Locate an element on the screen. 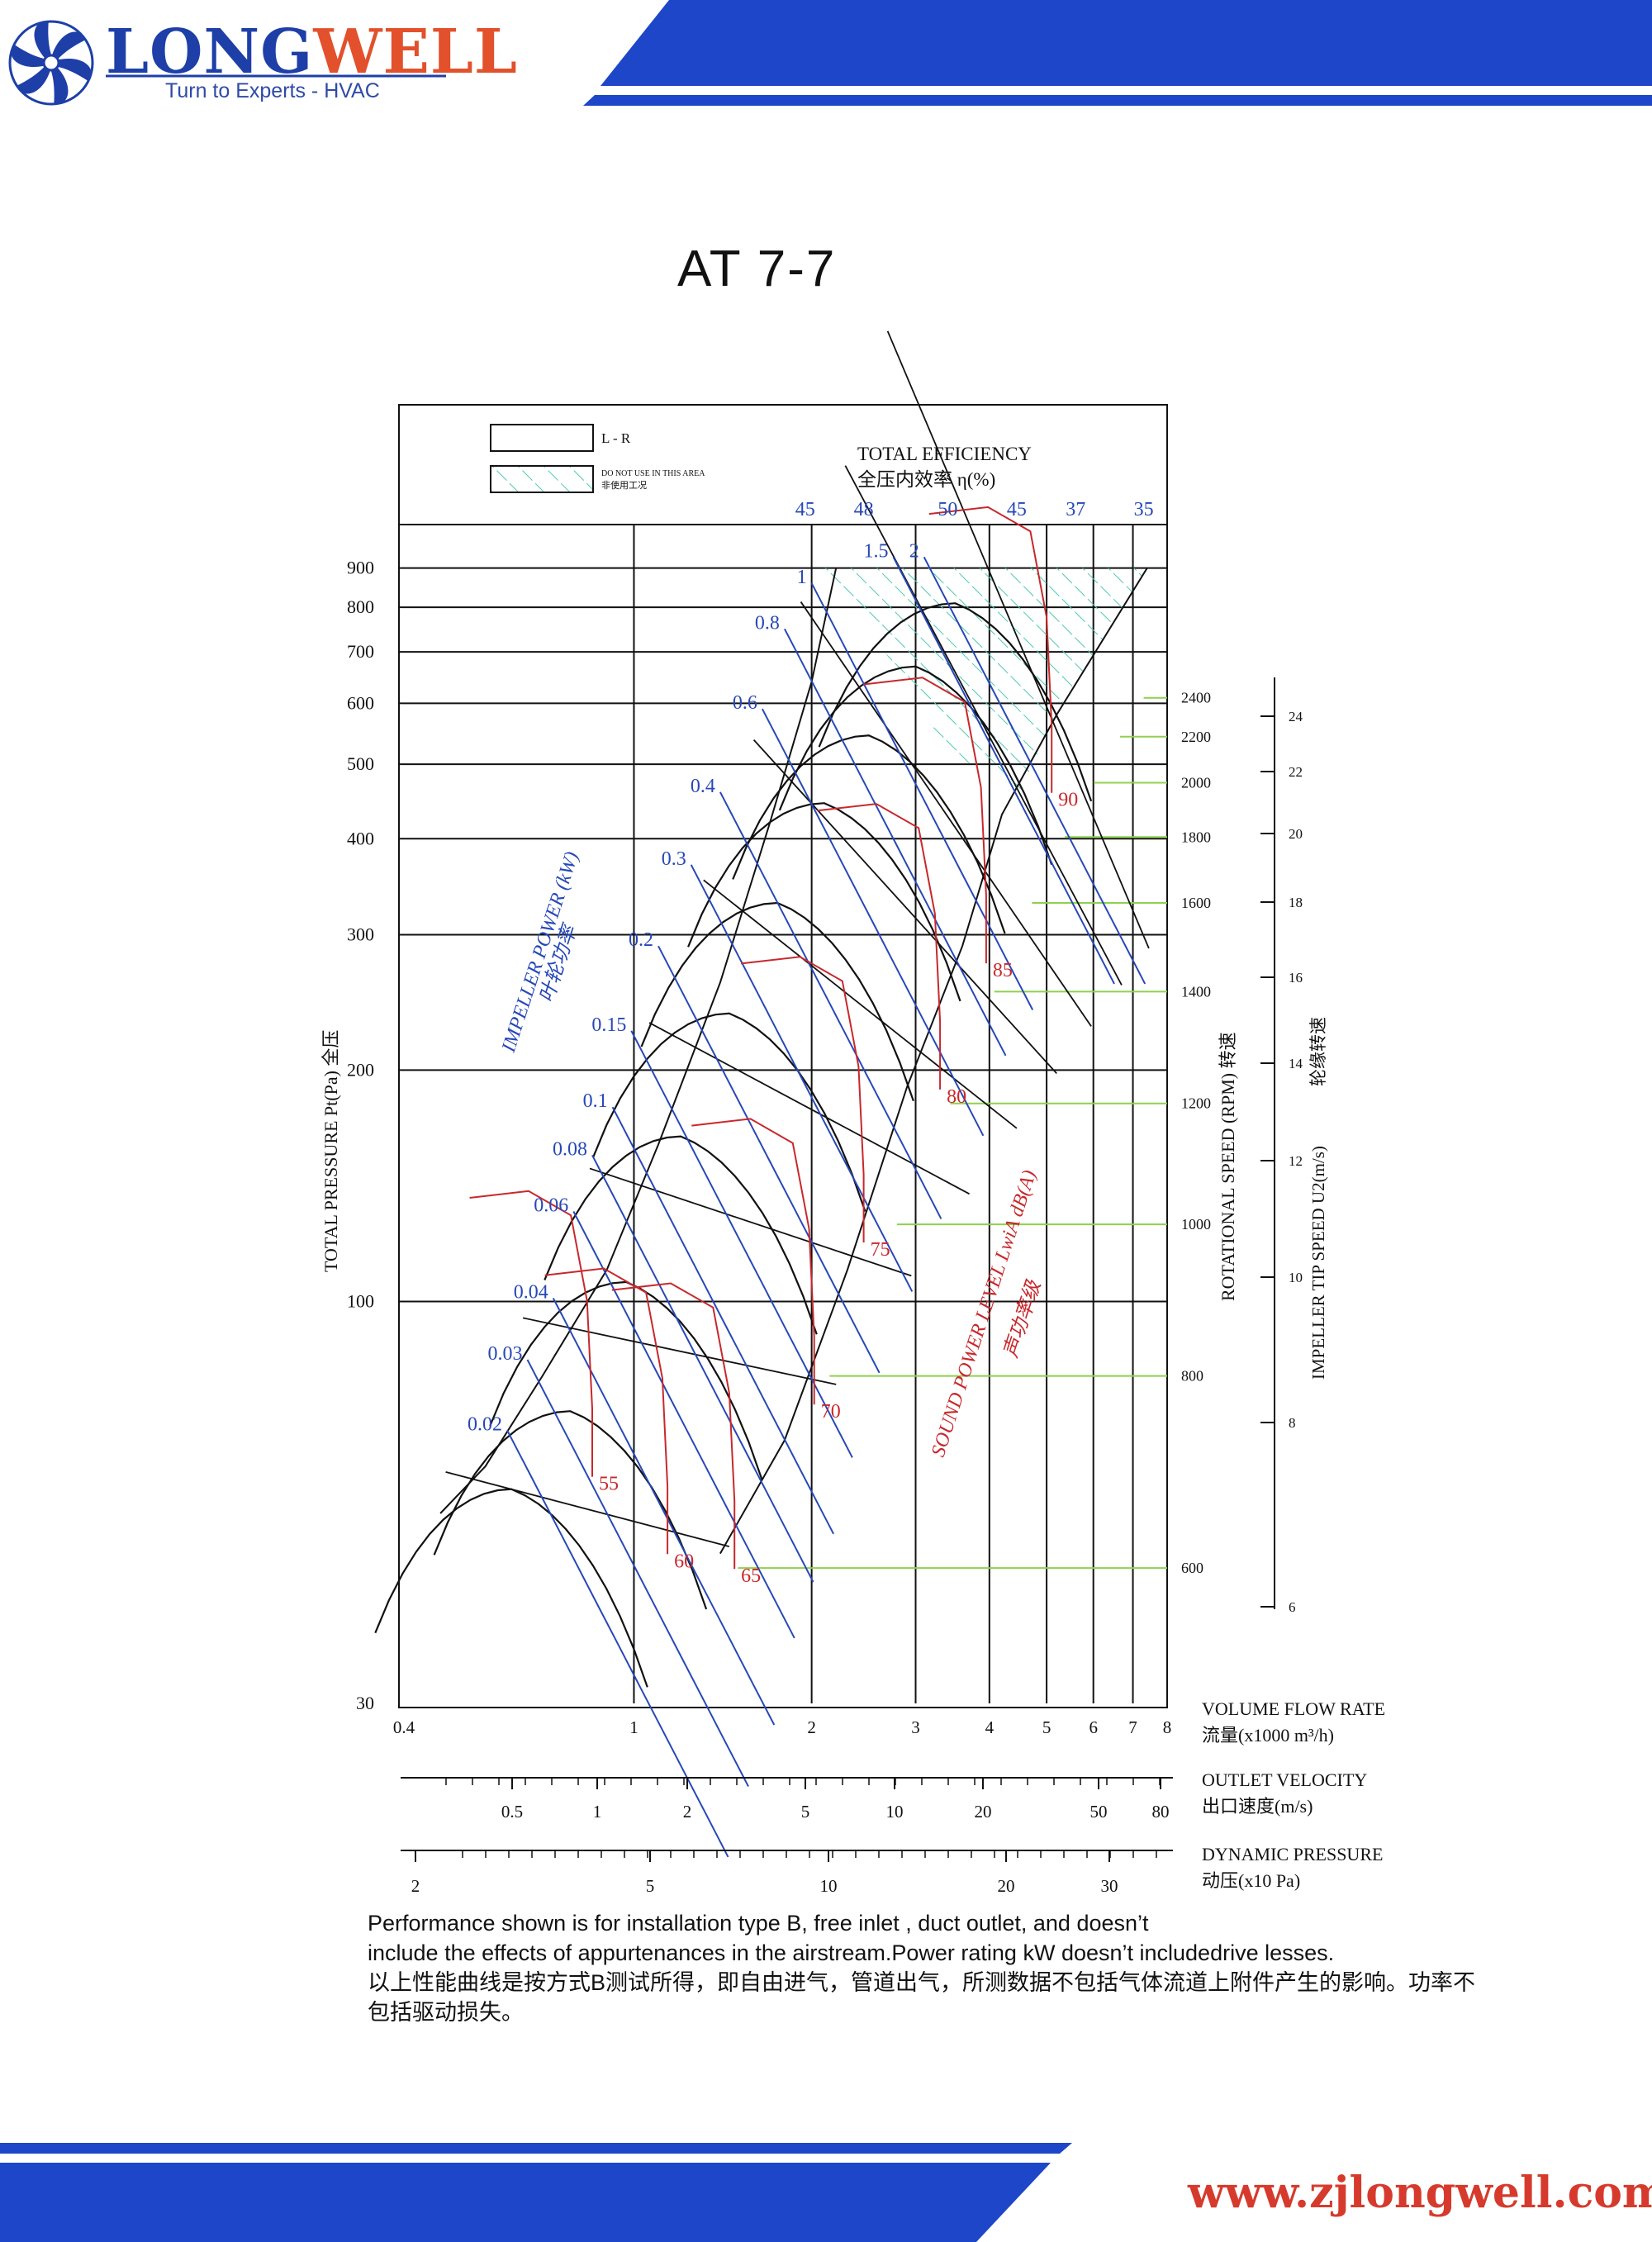 This screenshot has height=2242, width=1652. y-tick-label: 600 is located at coordinates (360, 702).